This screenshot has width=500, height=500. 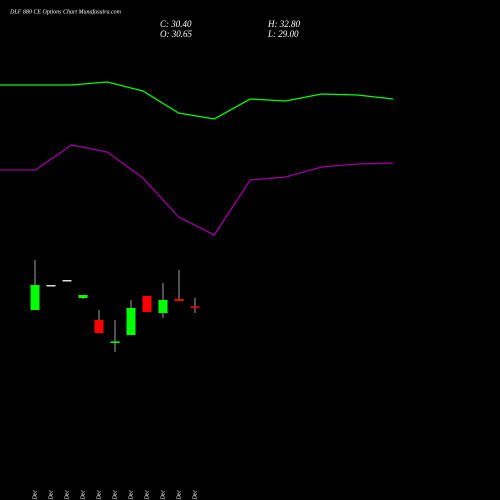 What do you see at coordinates (178, 495) in the screenshot?
I see `x-tick-label: 24 Dec` at bounding box center [178, 495].